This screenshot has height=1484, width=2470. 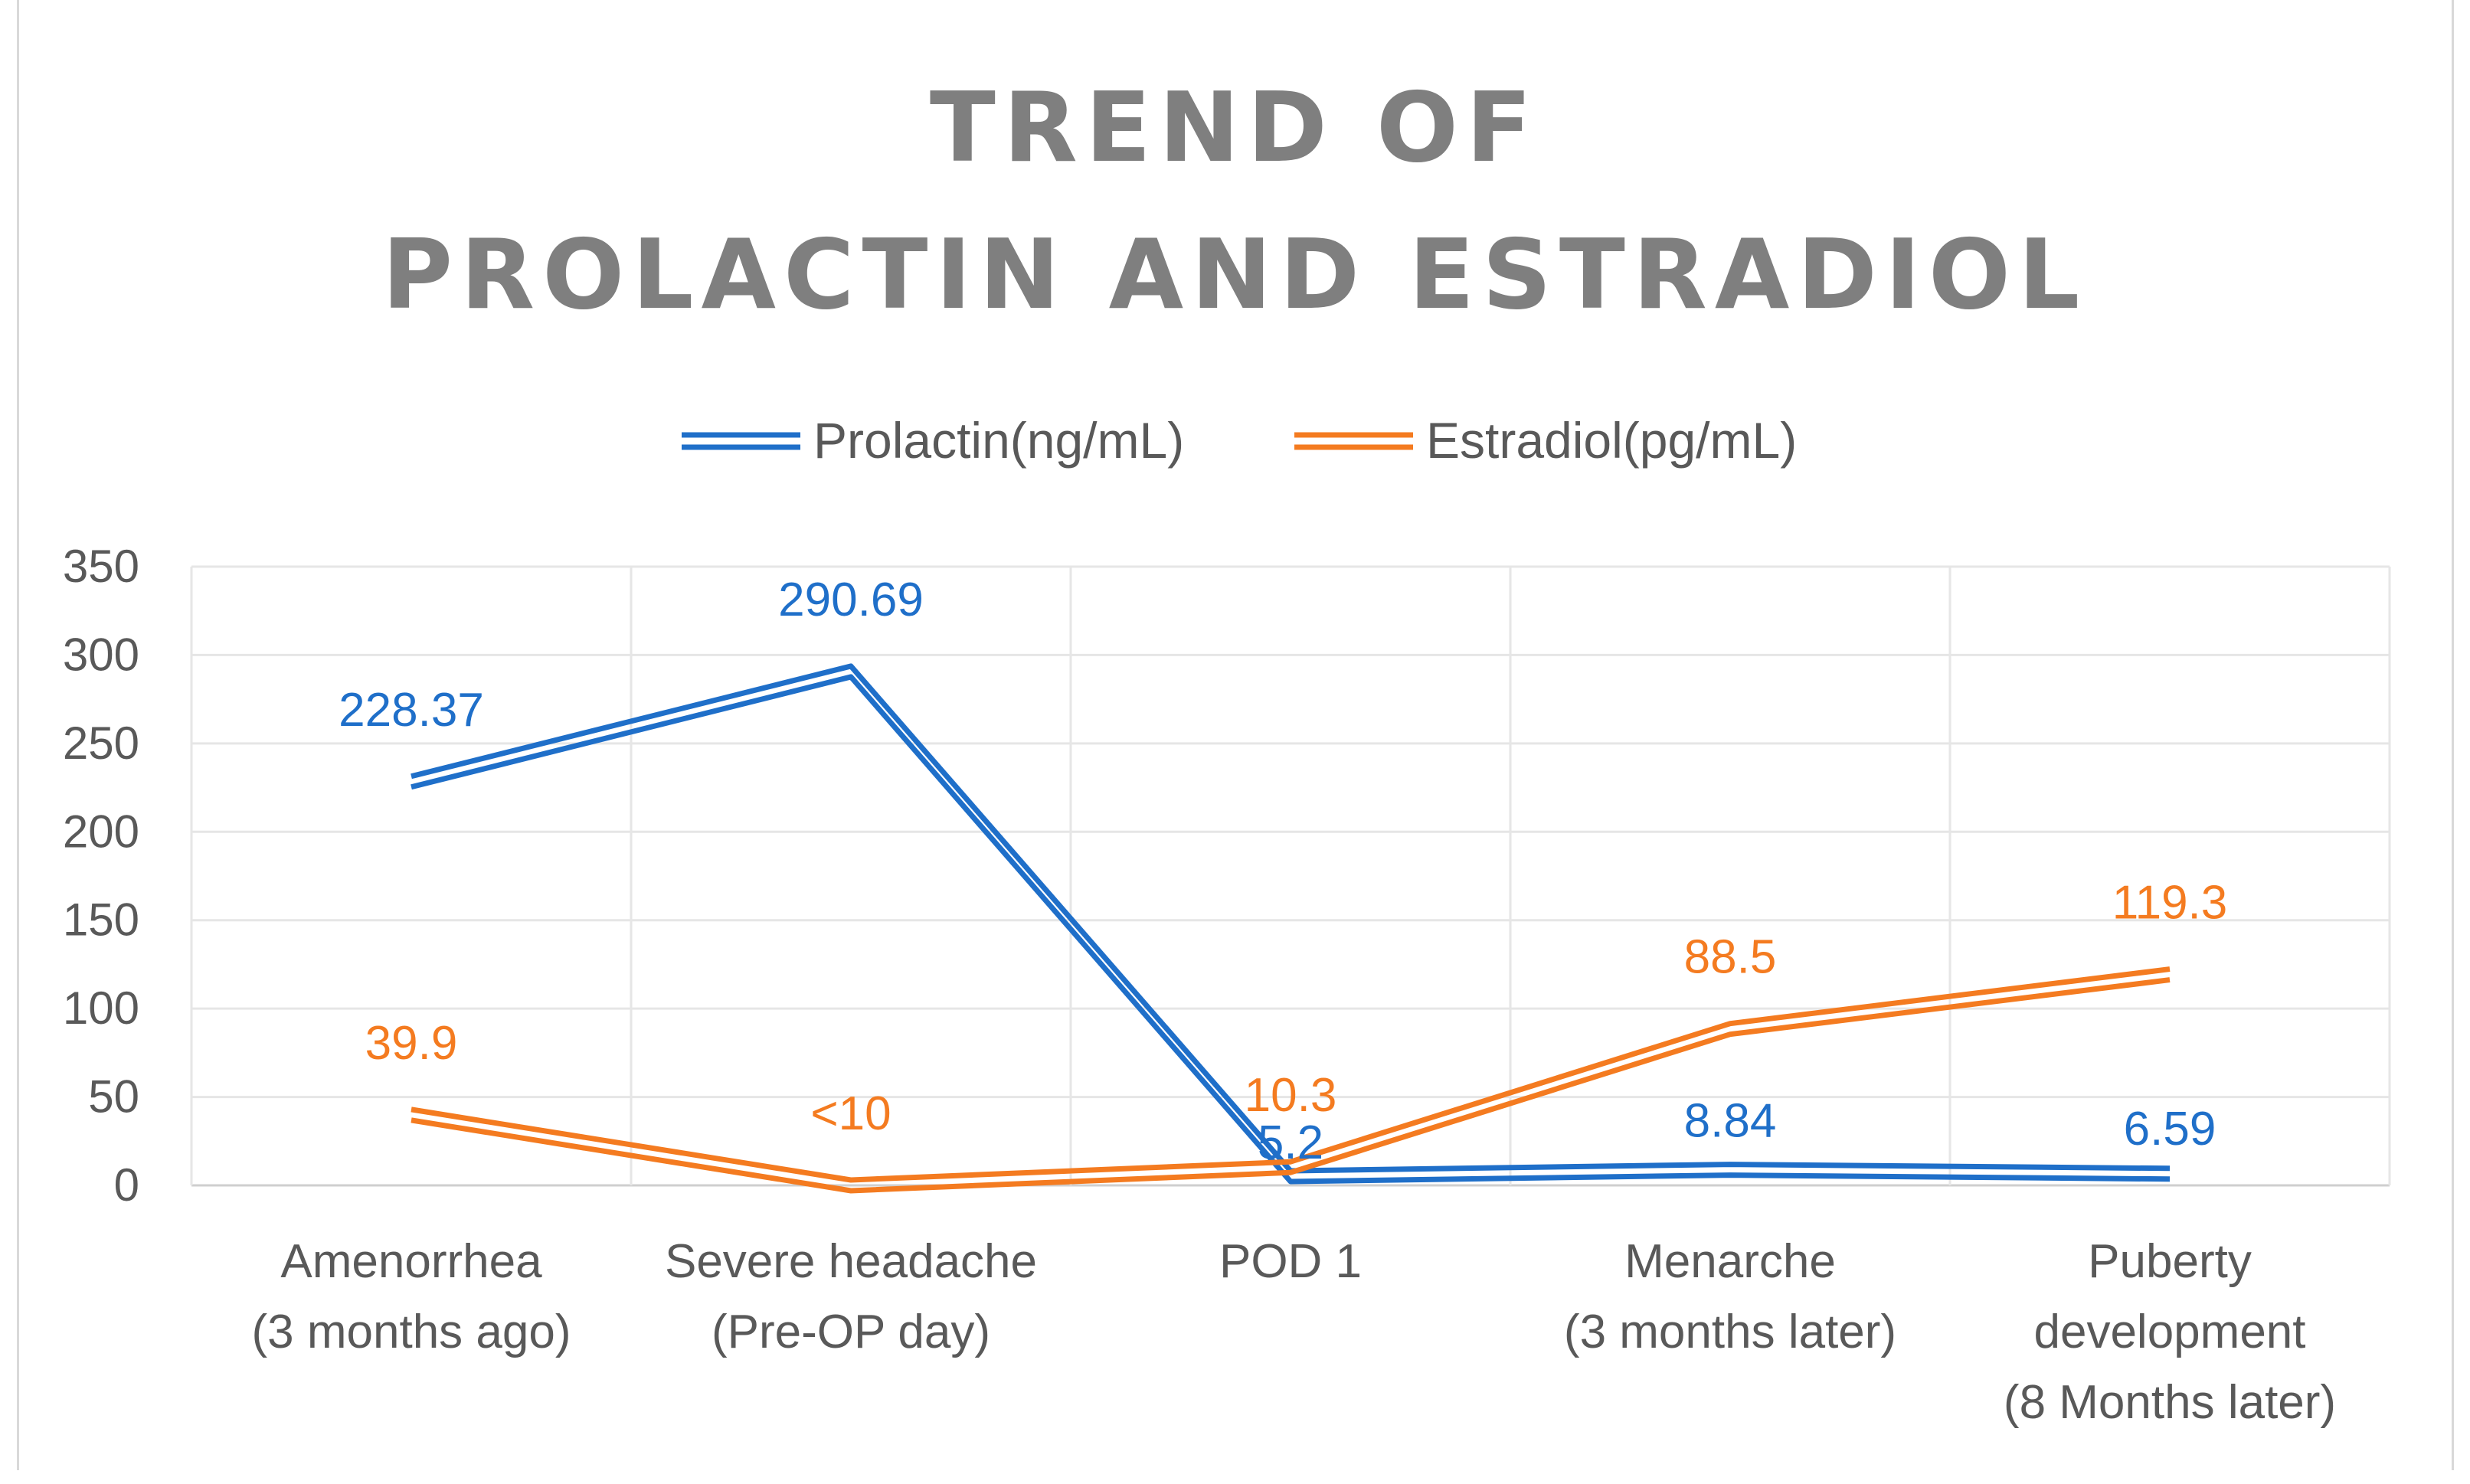 I want to click on chart-title-line: PROLACTIN AND ESTRADIOL, so click(x=1235, y=274).